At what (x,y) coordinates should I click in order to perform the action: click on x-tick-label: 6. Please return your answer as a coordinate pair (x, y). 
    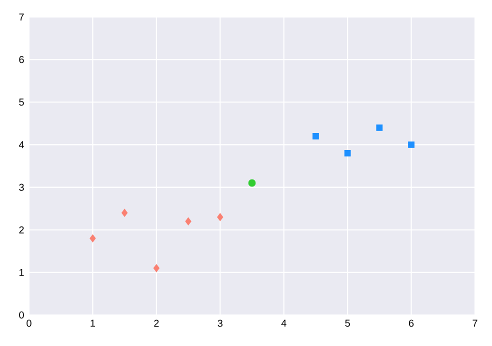
    Looking at the image, I should click on (411, 323).